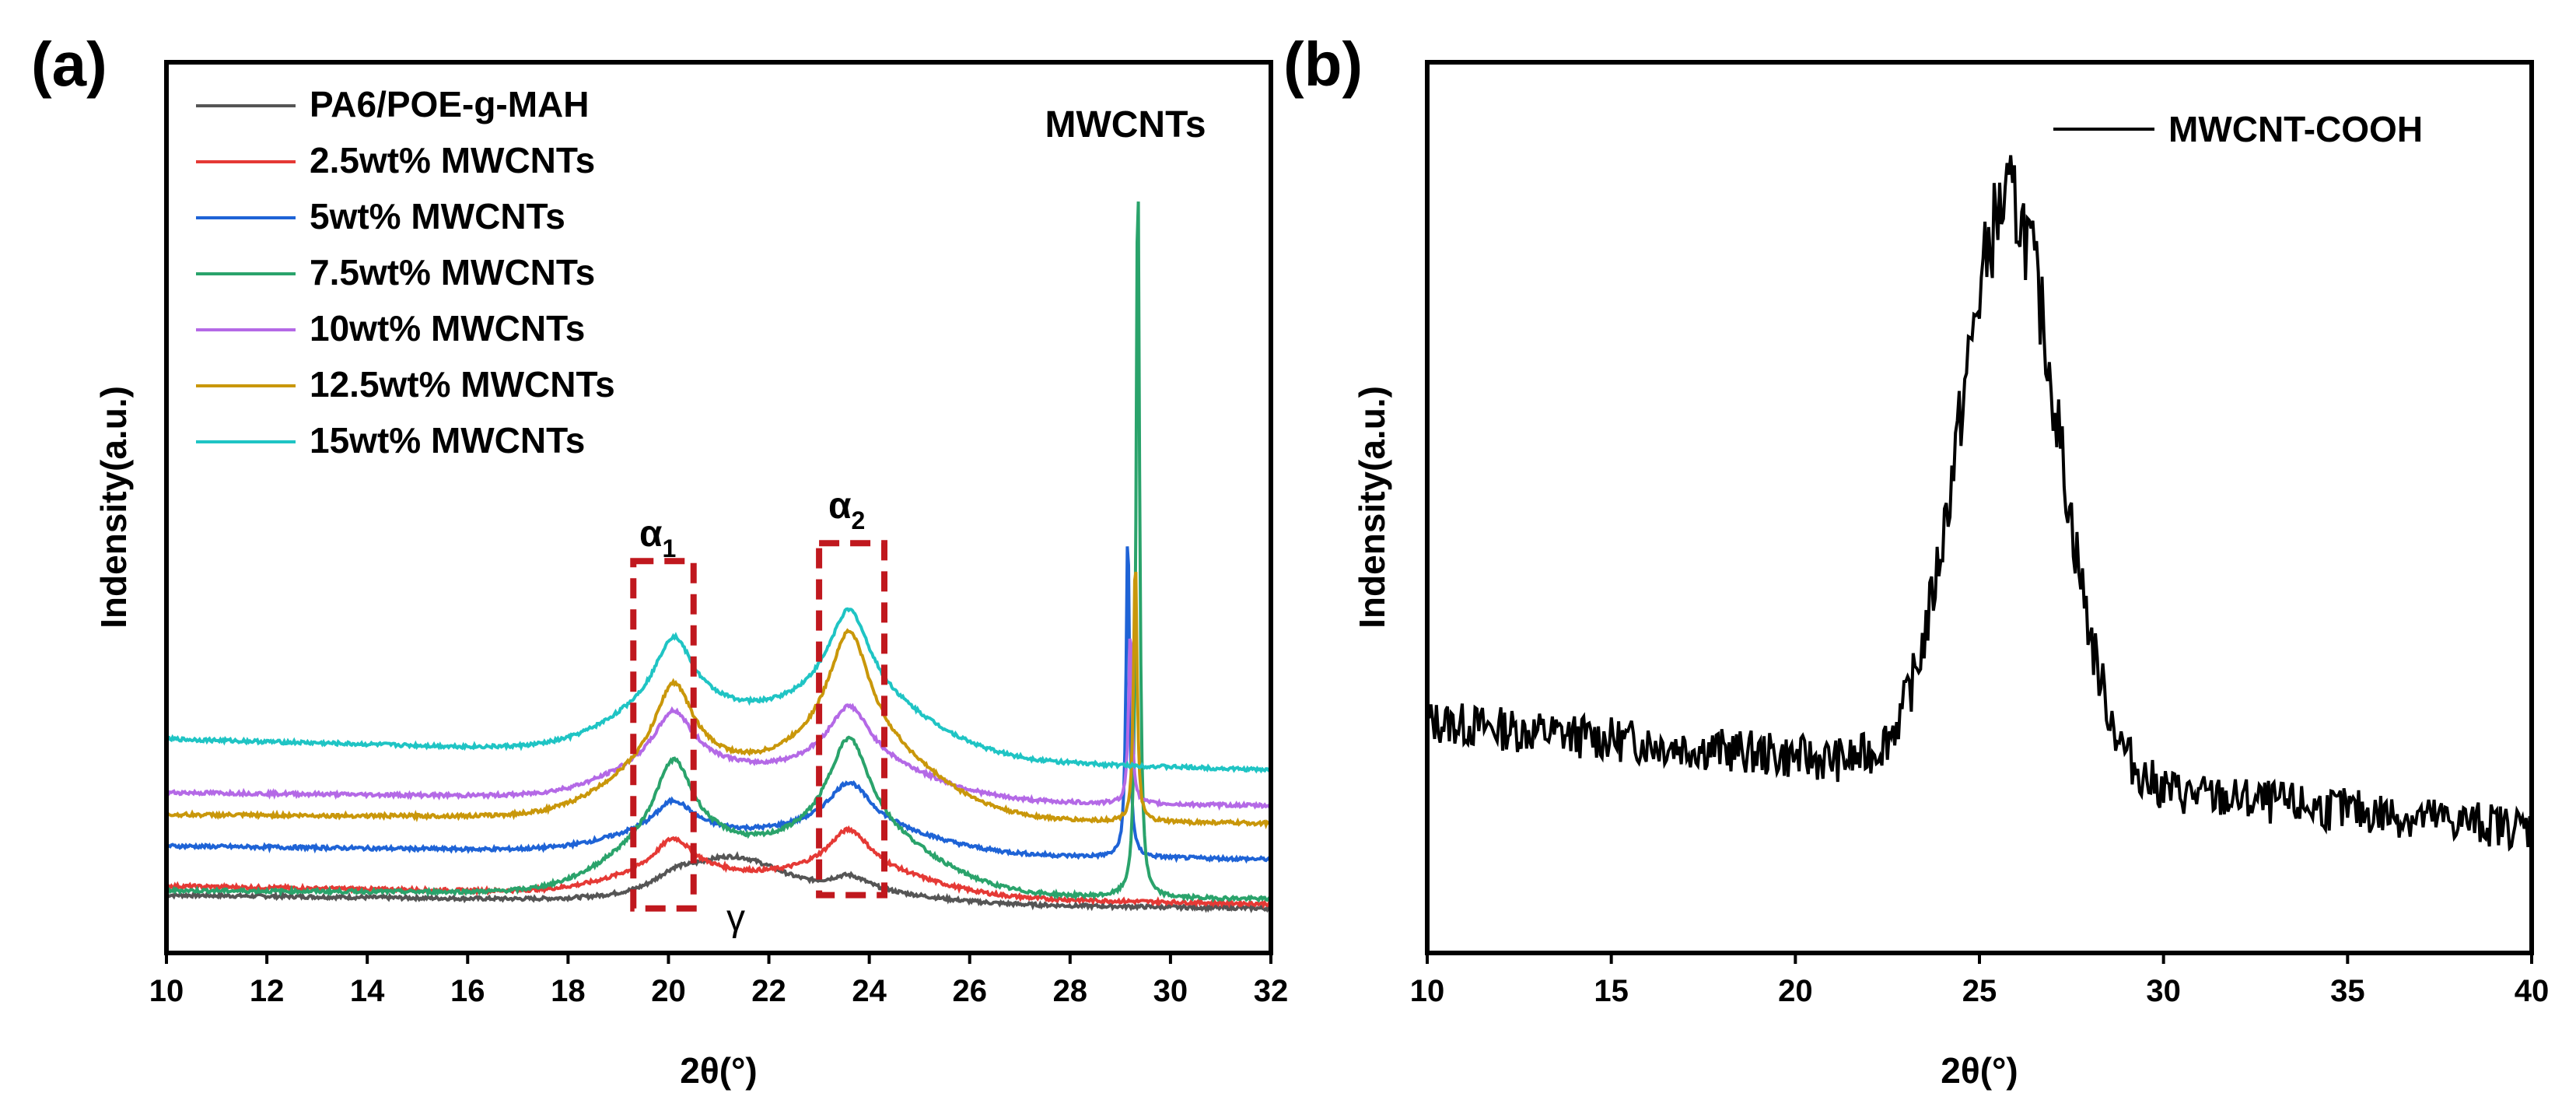 The width and height of the screenshot is (2576, 1100). What do you see at coordinates (2296, 129) in the screenshot?
I see `legend-label: MWCNT-COOH` at bounding box center [2296, 129].